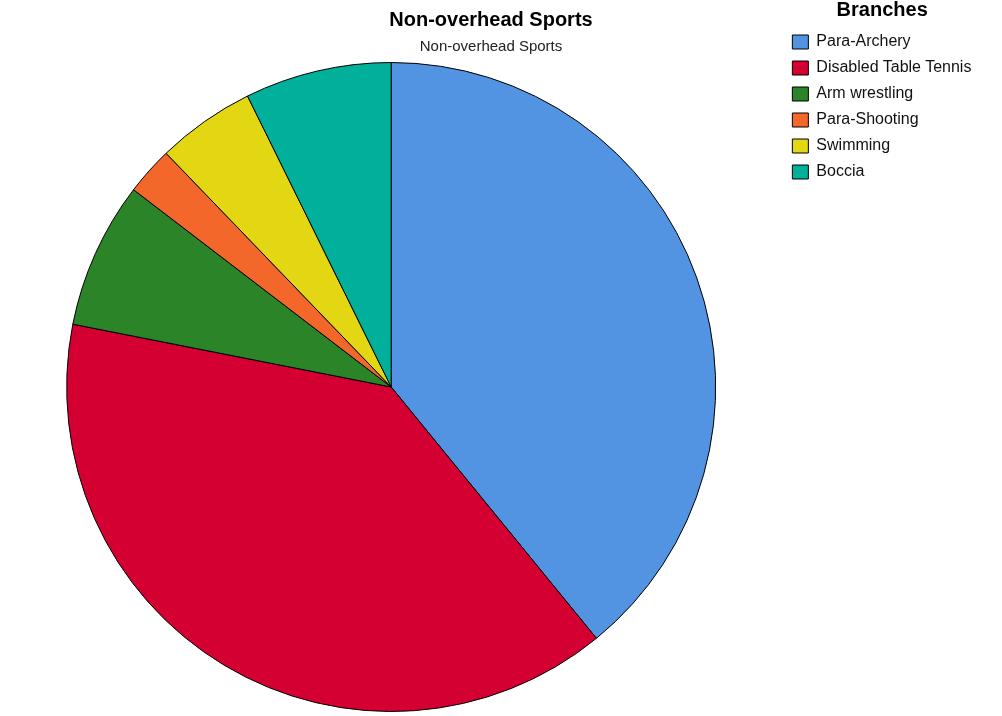 The image size is (1002, 716). What do you see at coordinates (491, 46) in the screenshot?
I see `chart-subtitle: Non-overhead Sports` at bounding box center [491, 46].